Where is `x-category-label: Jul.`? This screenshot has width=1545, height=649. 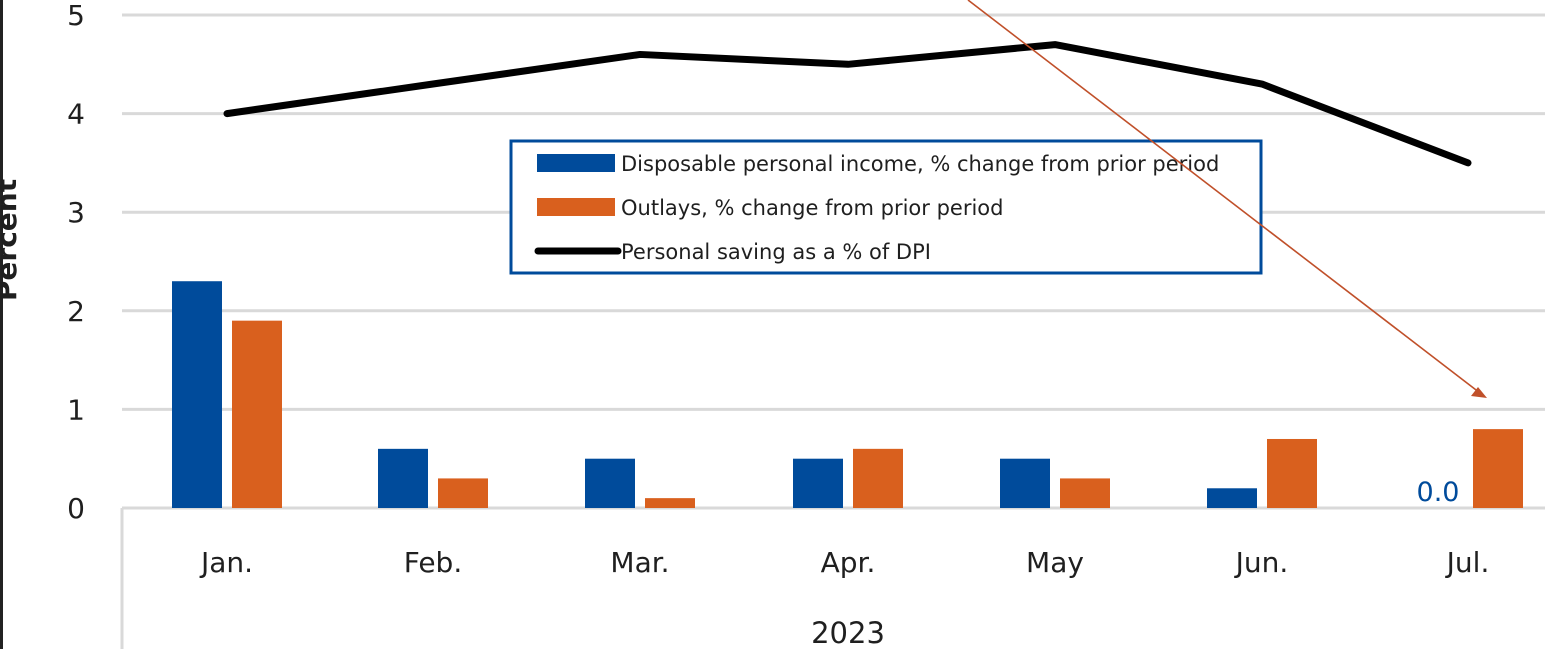 x-category-label: Jul. is located at coordinates (1467, 562).